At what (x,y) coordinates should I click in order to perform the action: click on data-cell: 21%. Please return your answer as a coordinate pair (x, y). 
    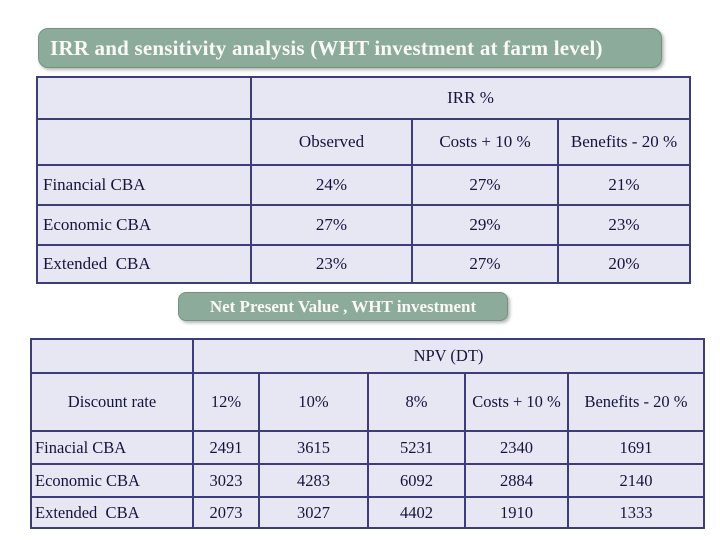
    Looking at the image, I should click on (624, 185).